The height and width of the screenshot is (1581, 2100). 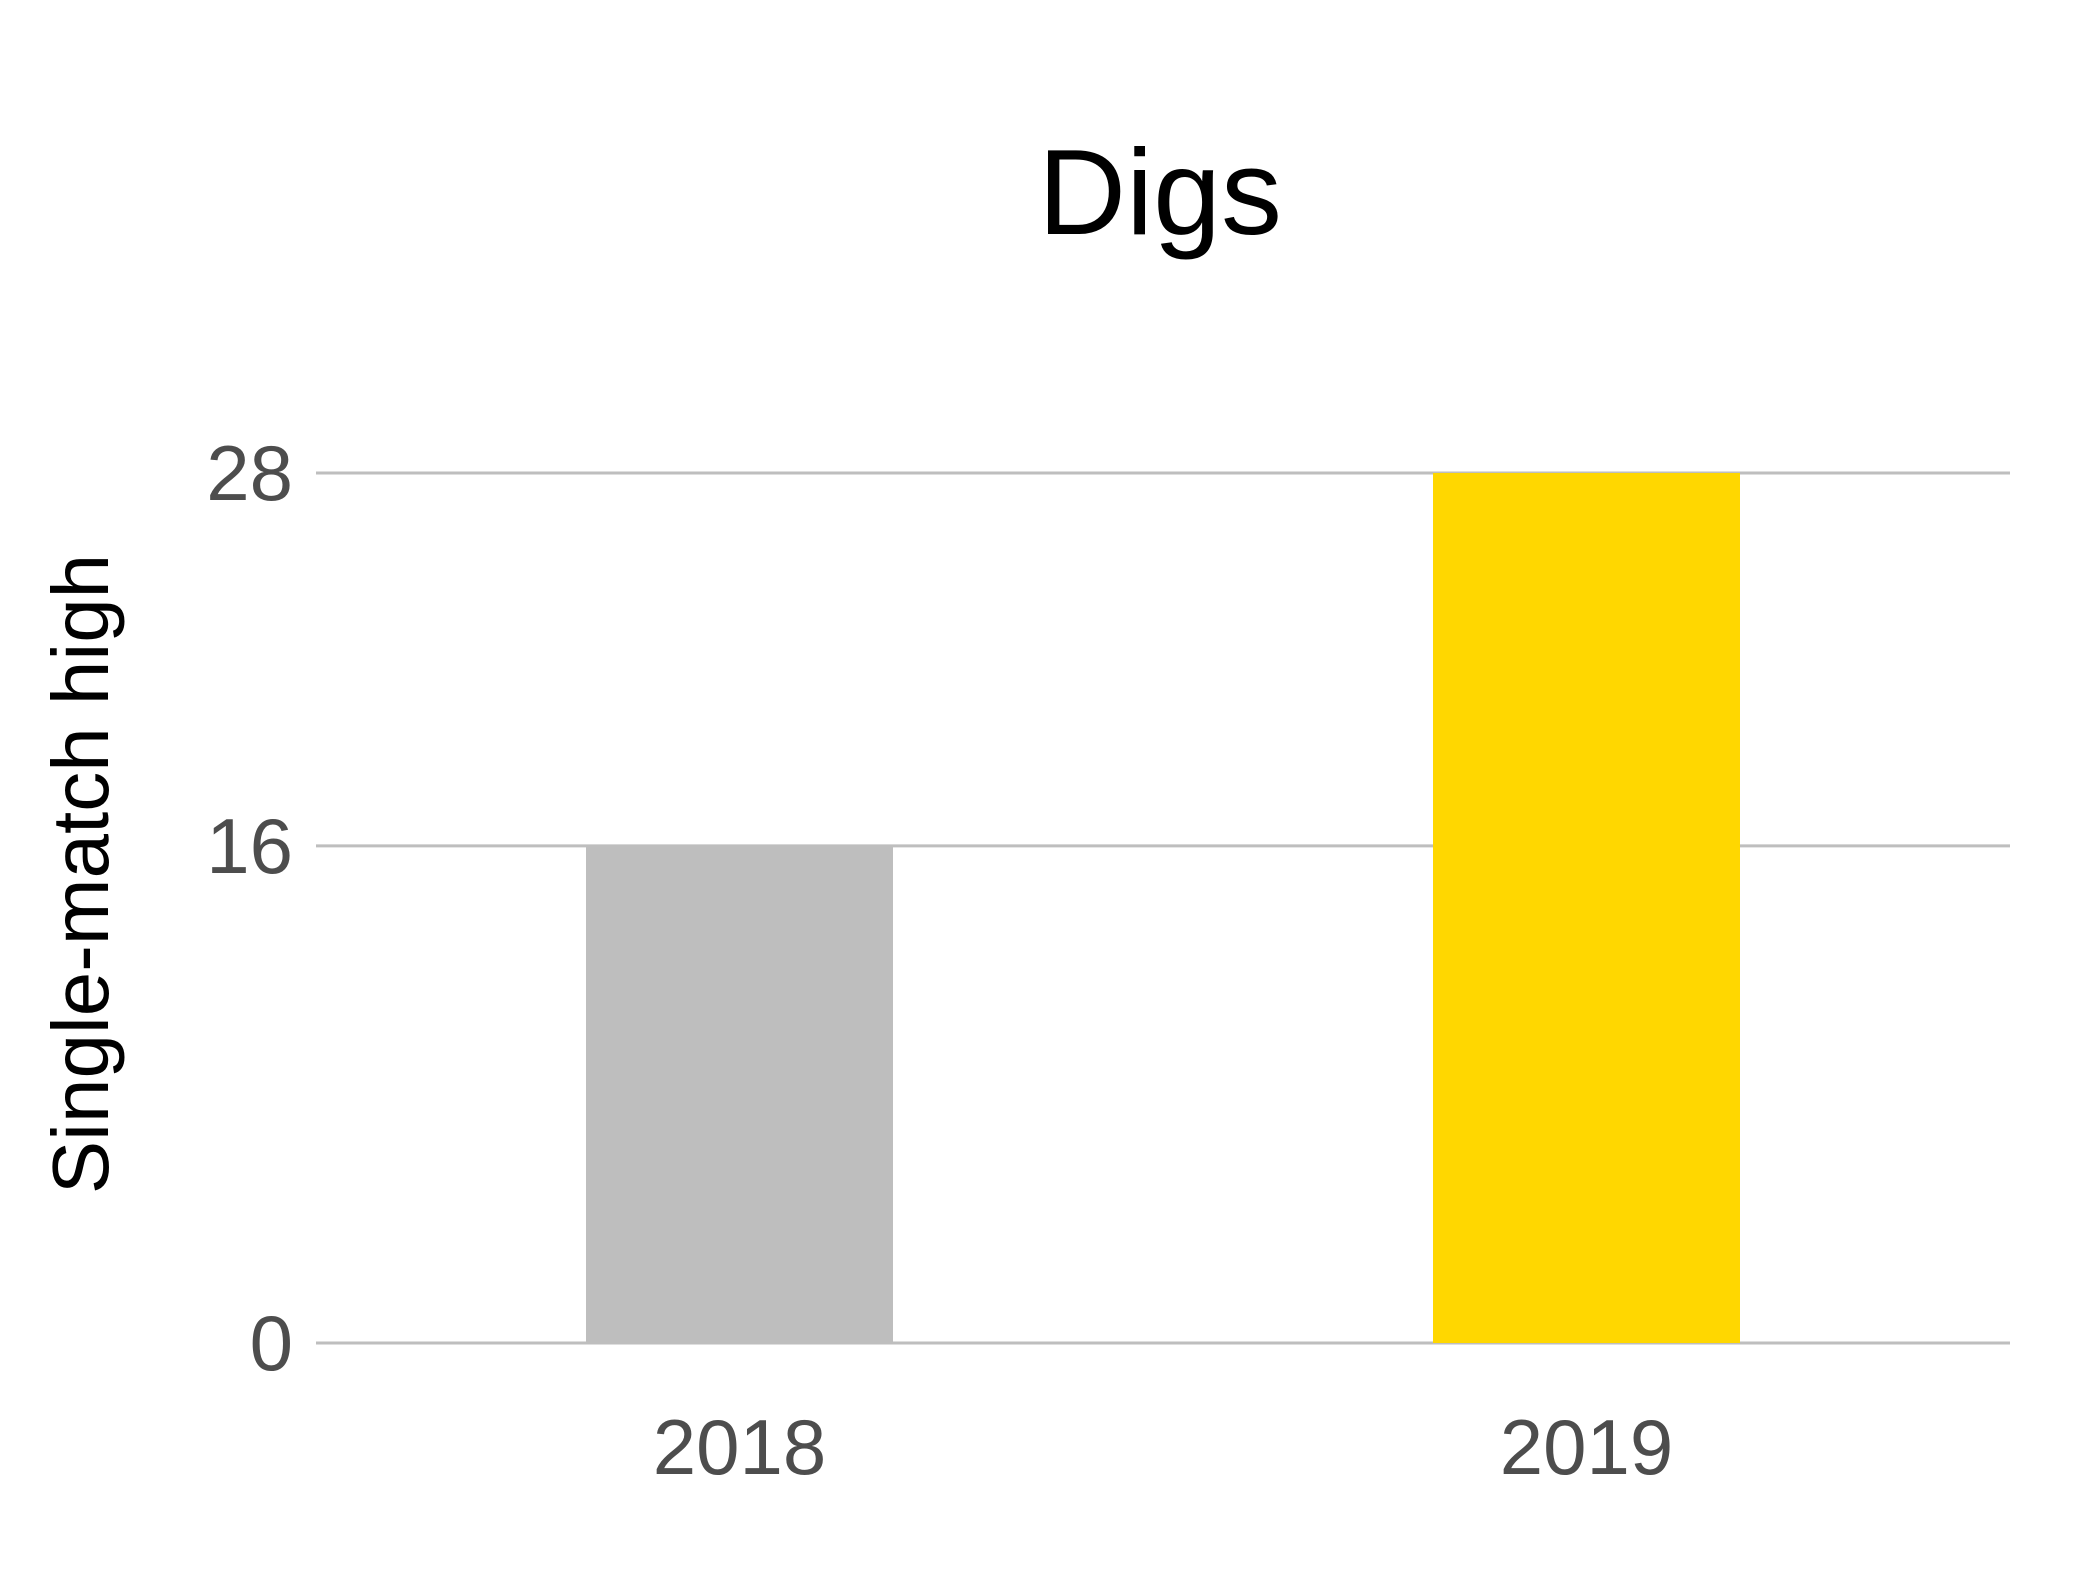 I want to click on y-tick-label: 28, so click(x=249, y=473).